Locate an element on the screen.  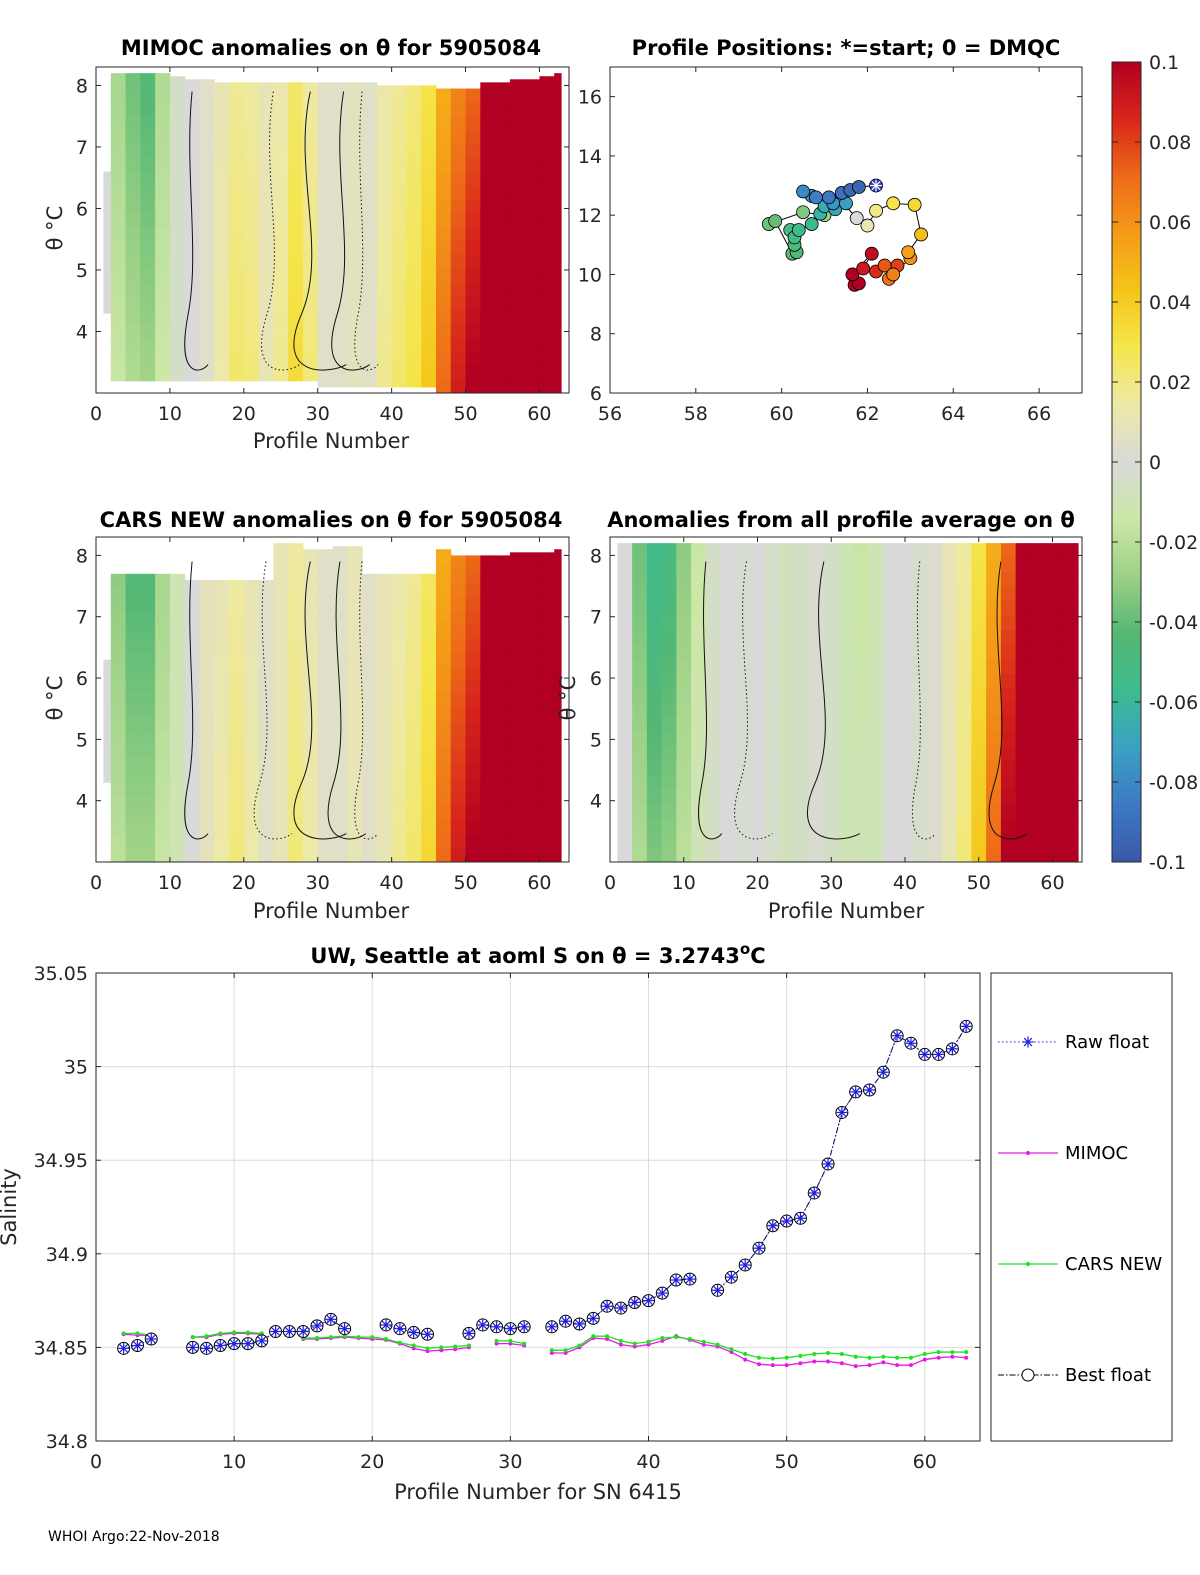
avg-xlabel: Profile Number is located at coordinates (846, 911).